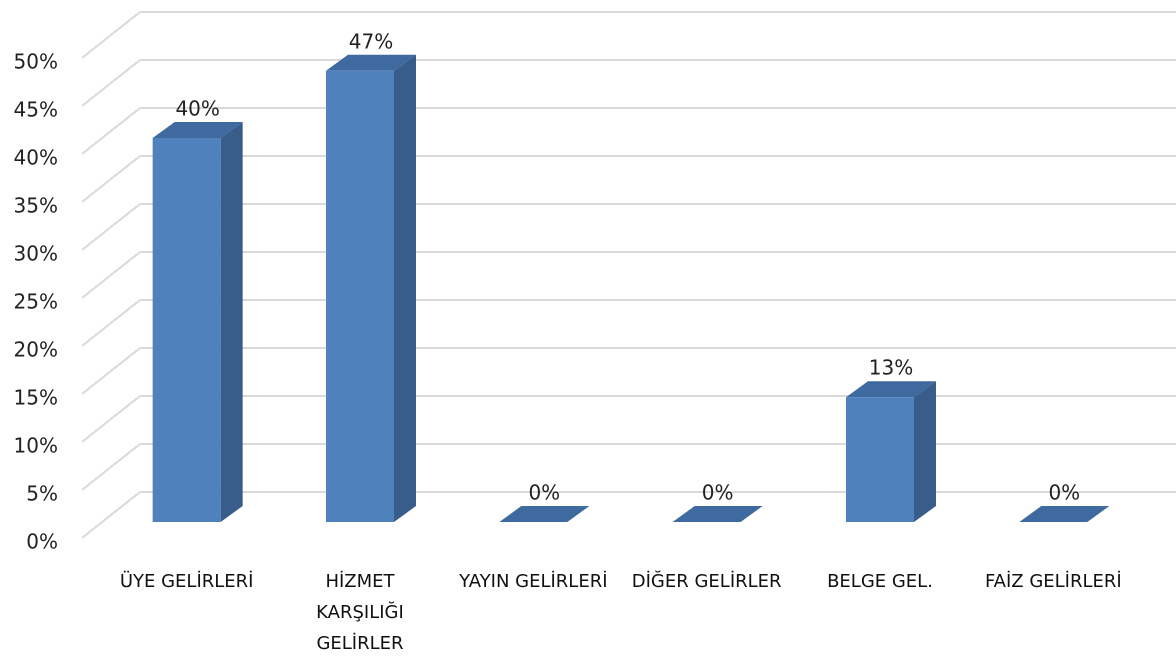 The height and width of the screenshot is (669, 1176). Describe the element at coordinates (1053, 581) in the screenshot. I see `x-tick-label: FAİZ GELİRLERİ` at that location.